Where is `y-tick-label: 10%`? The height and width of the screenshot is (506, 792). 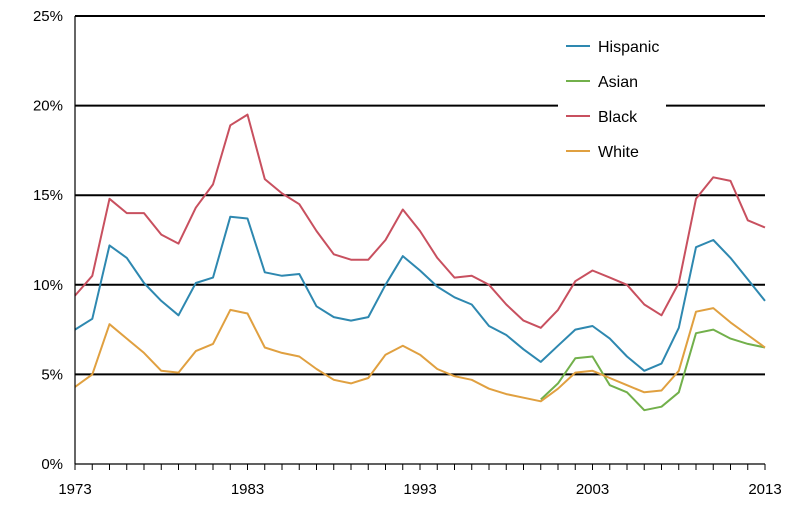
y-tick-label: 10% is located at coordinates (48, 285).